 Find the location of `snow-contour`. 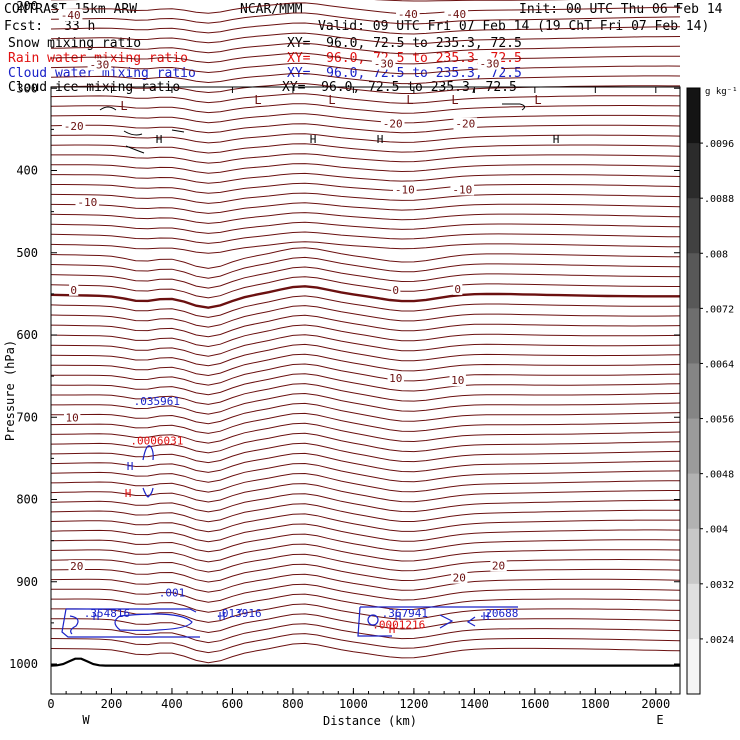

snow-contour is located at coordinates (514, 107).